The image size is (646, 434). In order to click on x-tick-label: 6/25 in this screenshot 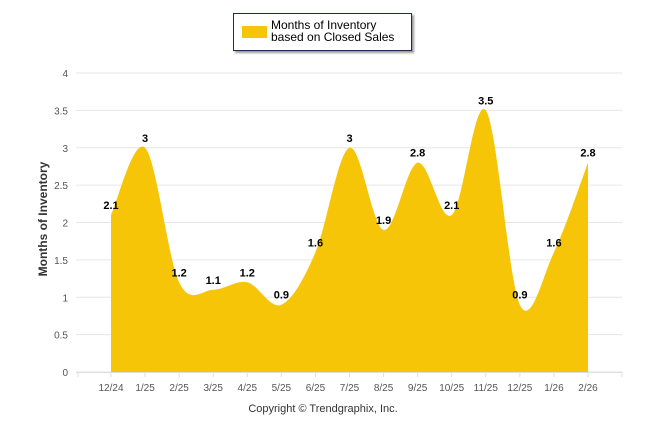, I will do `click(316, 388)`.